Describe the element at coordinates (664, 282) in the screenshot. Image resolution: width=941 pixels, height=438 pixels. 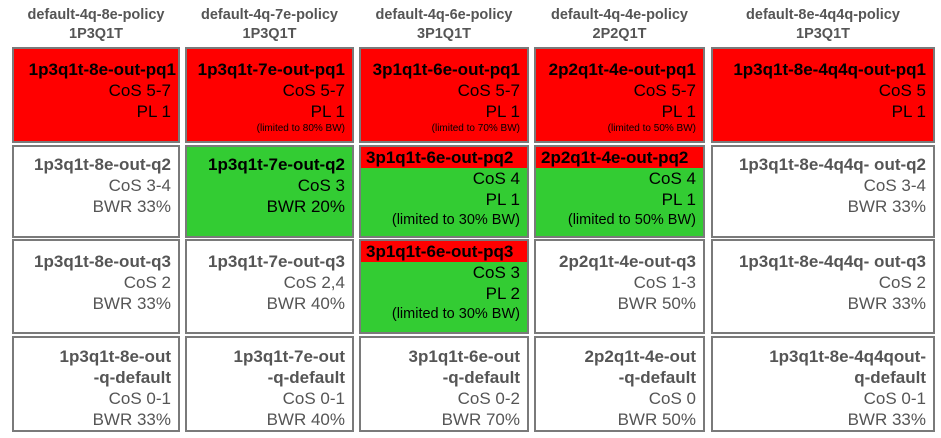
I see `queue-cos: CoS 1-3` at that location.